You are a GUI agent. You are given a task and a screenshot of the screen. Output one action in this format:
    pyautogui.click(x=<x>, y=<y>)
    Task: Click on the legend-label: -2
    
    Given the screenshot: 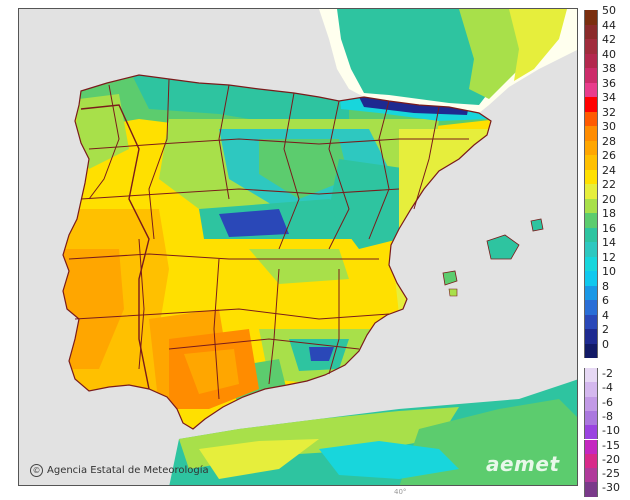 What is the action you would take?
    pyautogui.click(x=607, y=373)
    